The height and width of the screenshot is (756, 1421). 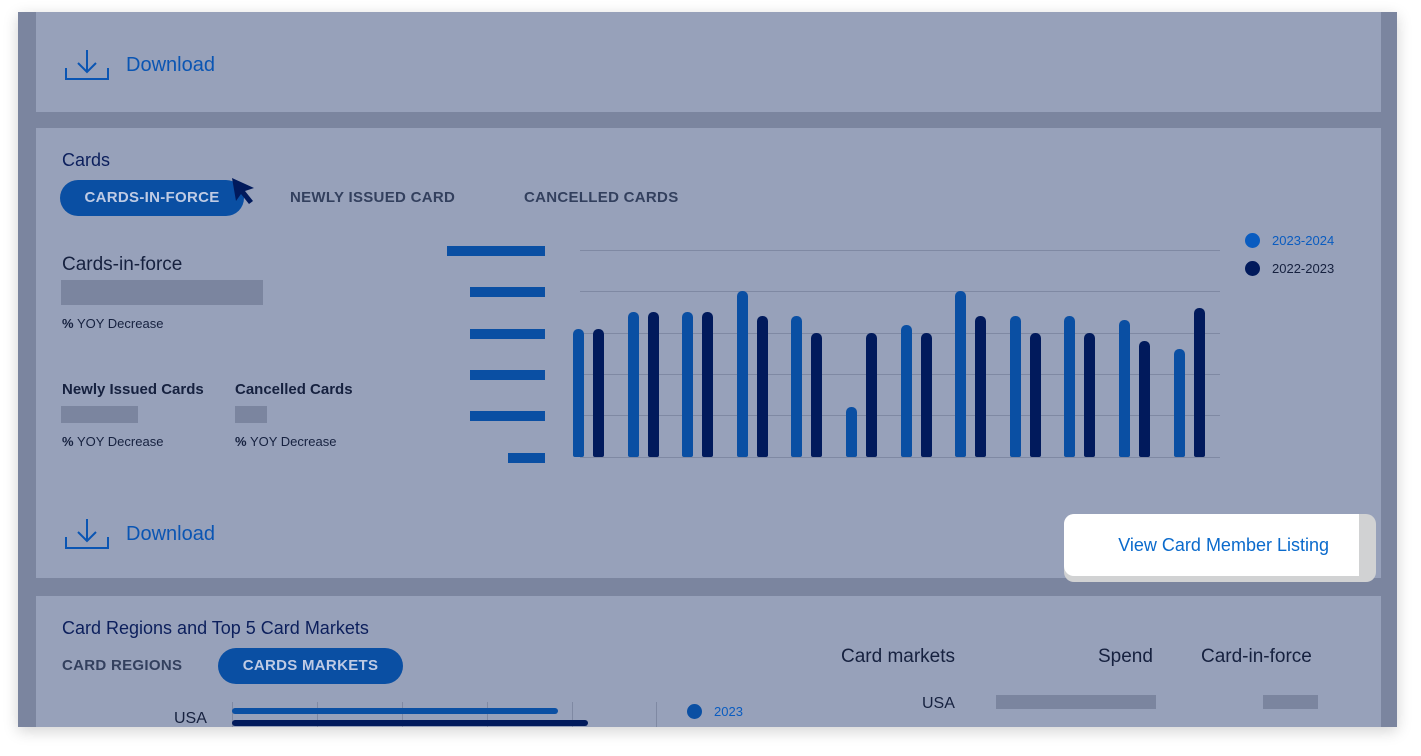 What do you see at coordinates (938, 703) in the screenshot?
I see `market-name: USA` at bounding box center [938, 703].